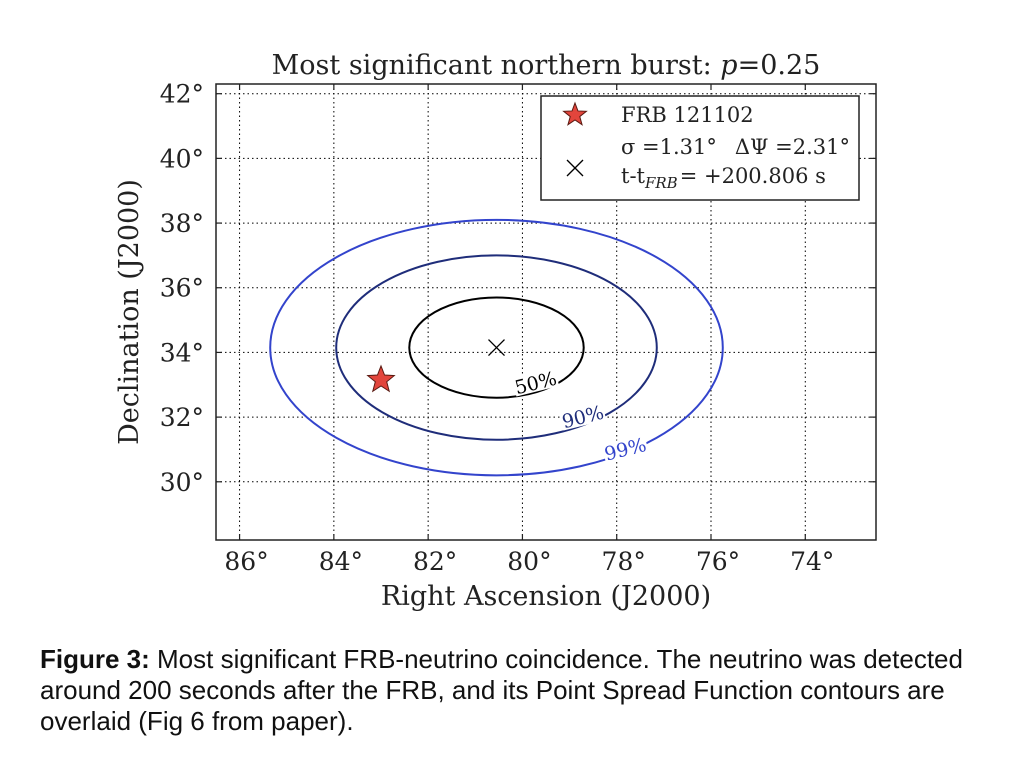  I want to click on legend-time-offset: t-tFRB= +200.806 s, so click(723, 178).